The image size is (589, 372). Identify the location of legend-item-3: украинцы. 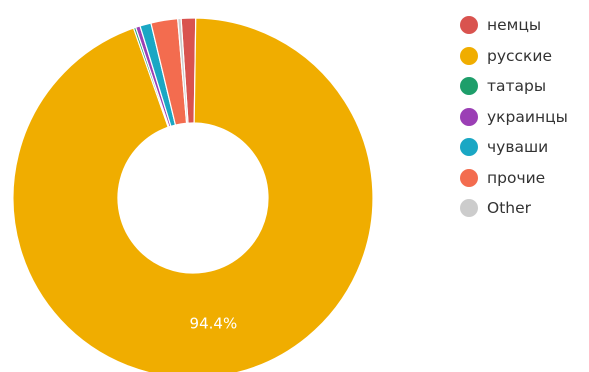
(514, 117).